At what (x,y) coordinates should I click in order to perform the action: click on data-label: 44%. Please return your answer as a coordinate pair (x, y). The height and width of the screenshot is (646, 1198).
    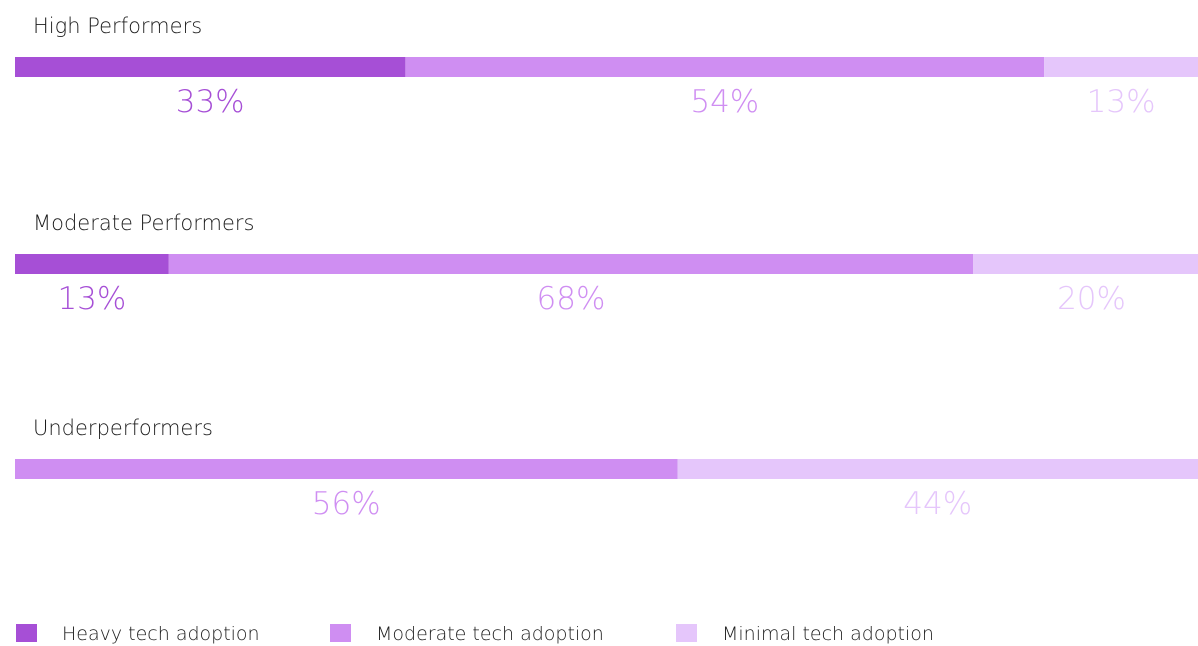
    Looking at the image, I should click on (937, 504).